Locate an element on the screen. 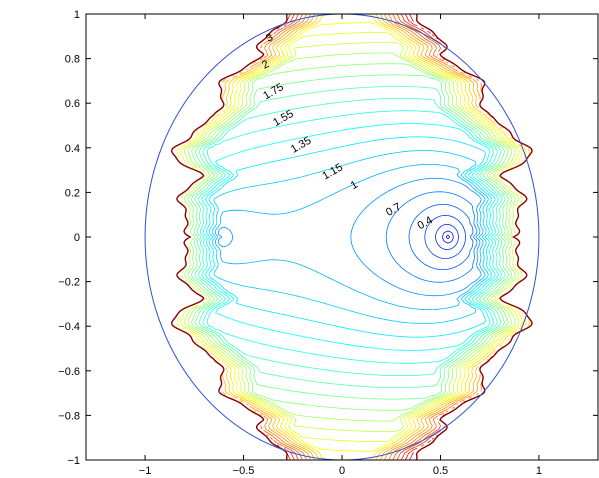 This screenshot has height=478, width=599. y-tick-label-8: −0.6 is located at coordinates (69, 372).